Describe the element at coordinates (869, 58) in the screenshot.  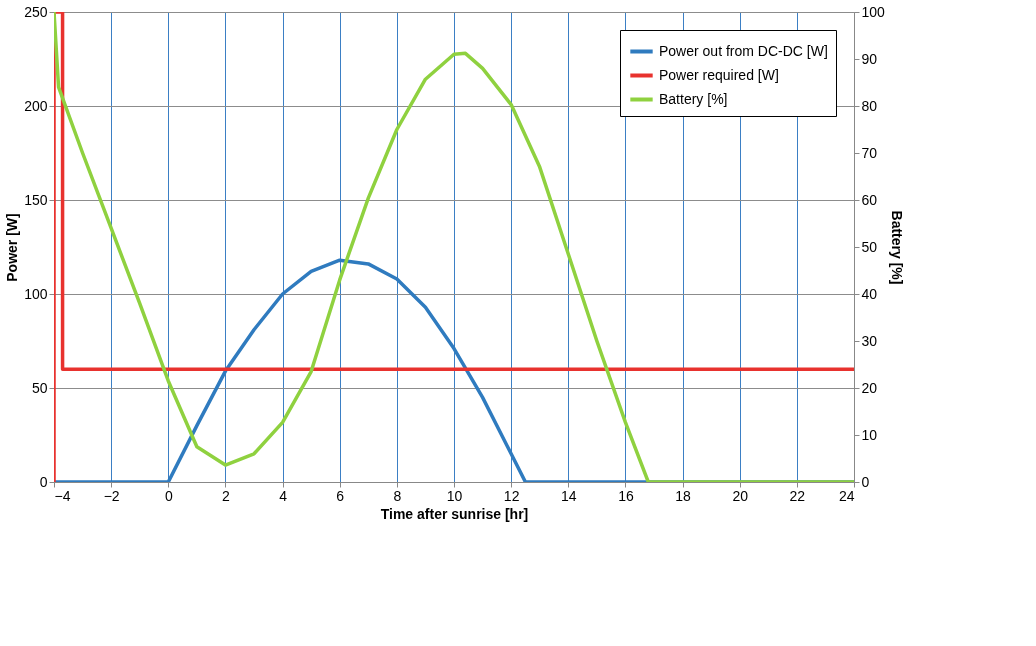
I see `y2-tick-label: 90` at that location.